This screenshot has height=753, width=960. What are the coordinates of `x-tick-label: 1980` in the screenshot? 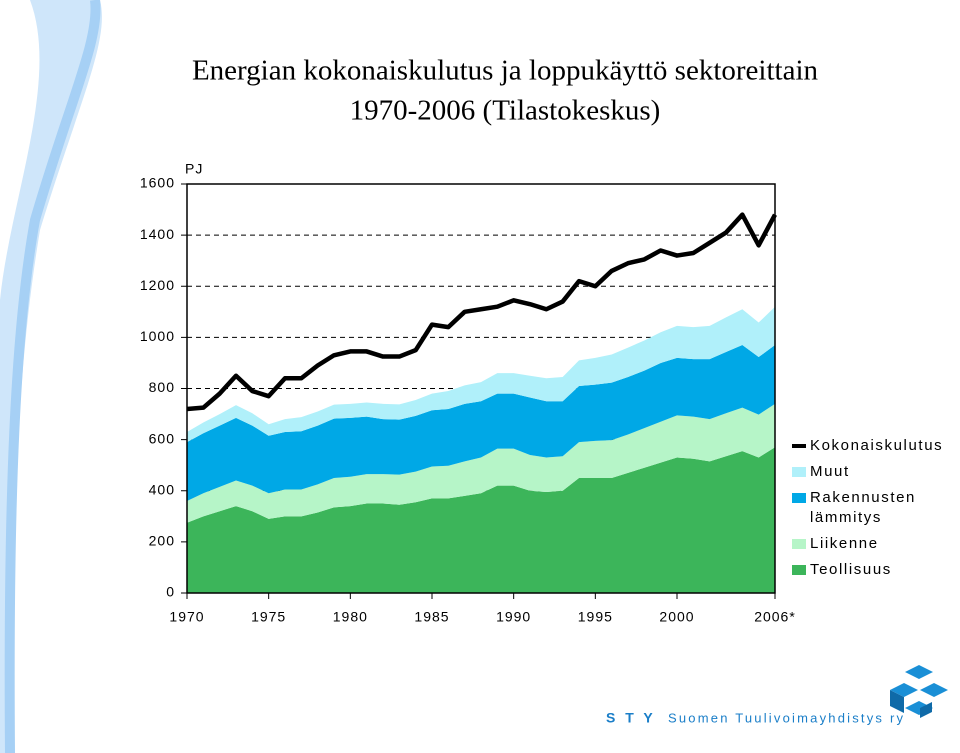 It's located at (350, 617).